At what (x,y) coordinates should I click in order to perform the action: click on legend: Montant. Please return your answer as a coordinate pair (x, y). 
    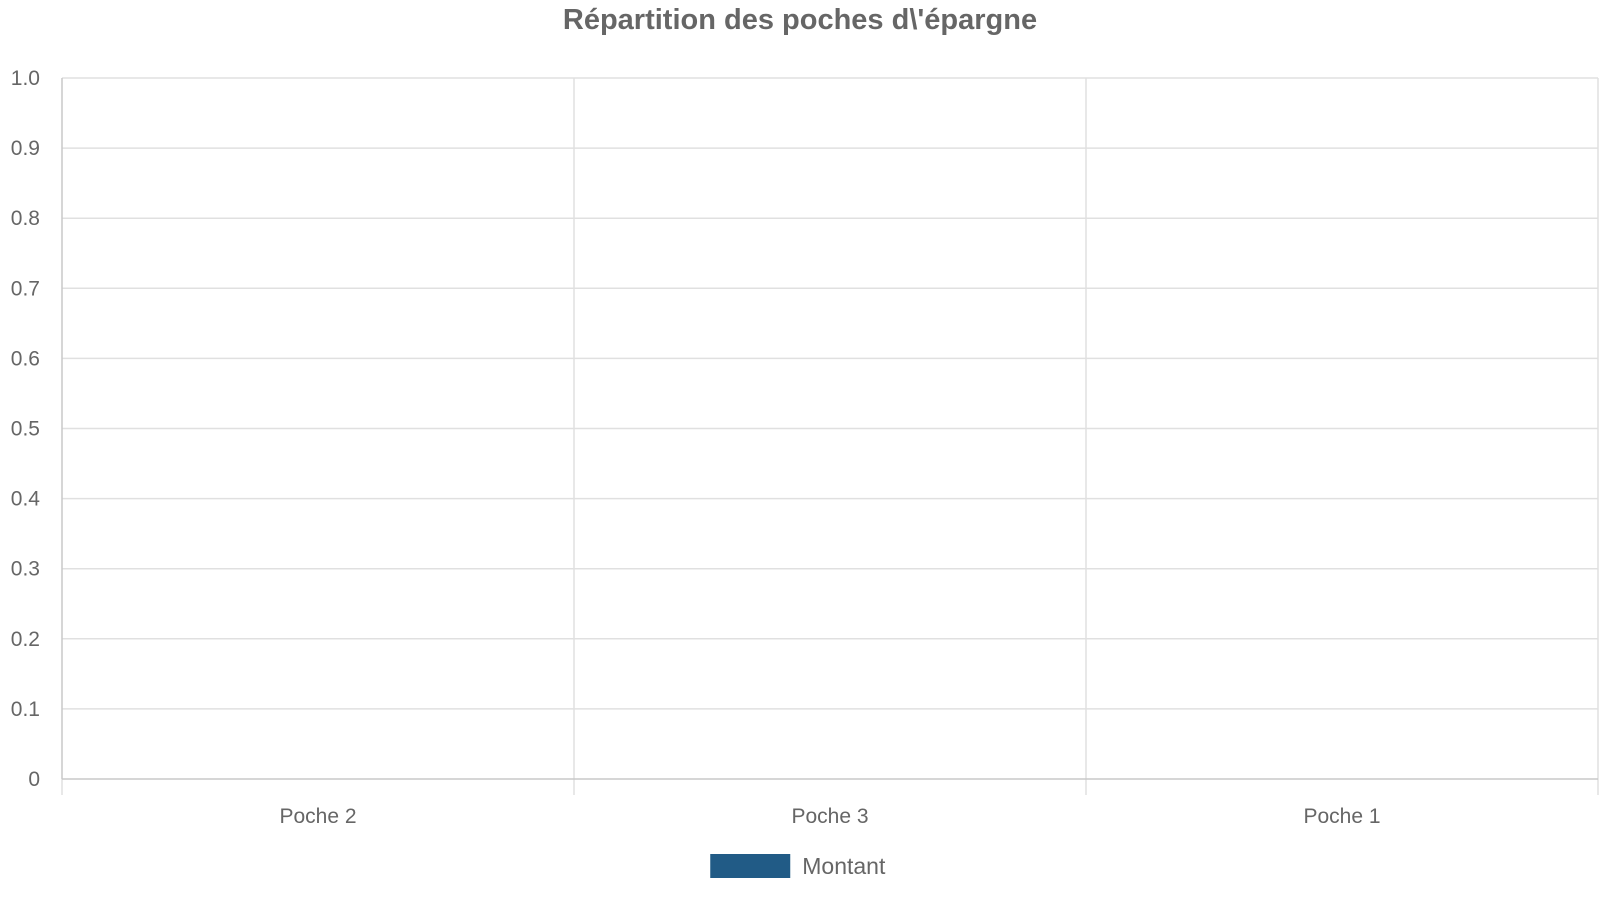
    Looking at the image, I should click on (798, 866).